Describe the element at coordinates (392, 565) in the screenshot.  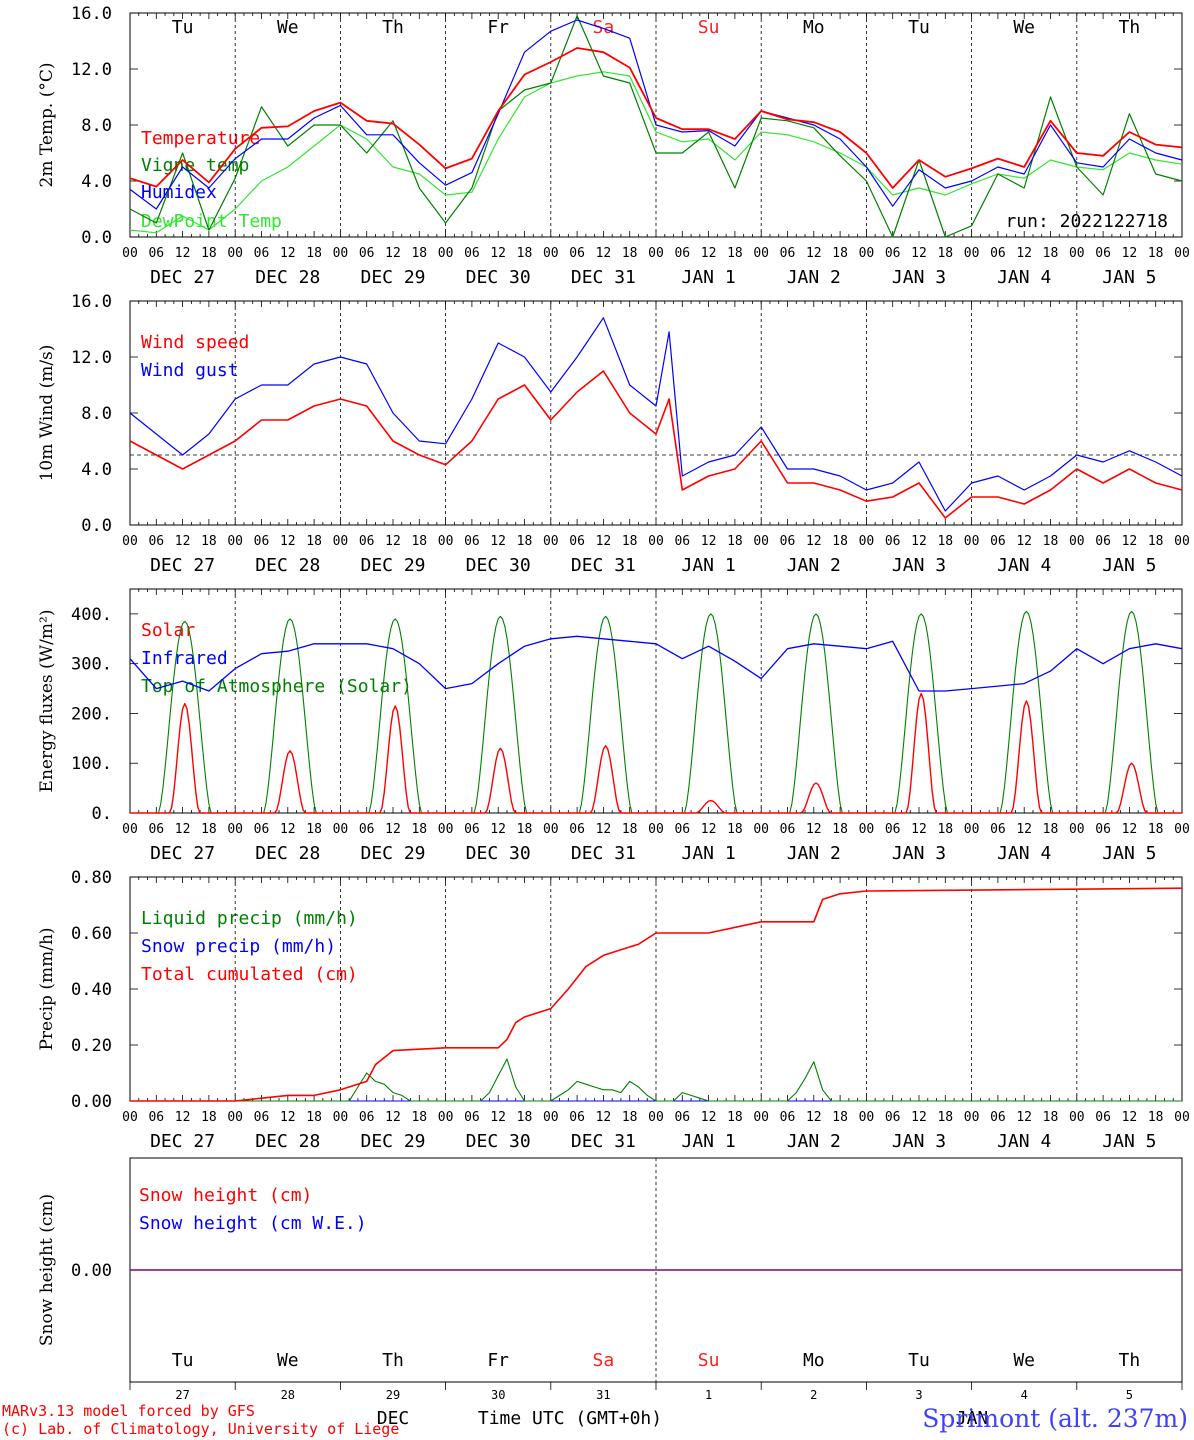
I see `date-label: DEC 29` at that location.